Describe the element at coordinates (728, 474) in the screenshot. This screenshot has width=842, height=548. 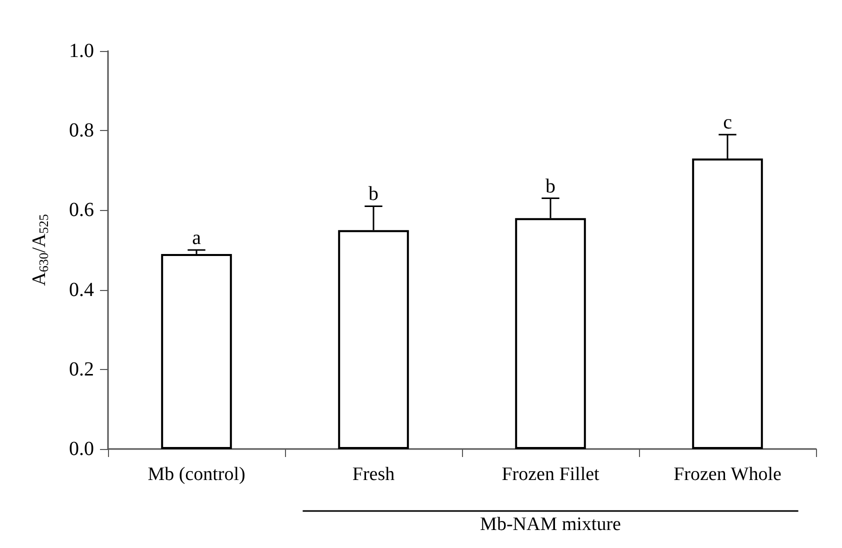
I see `x-tick-label: Frozen Whole` at that location.